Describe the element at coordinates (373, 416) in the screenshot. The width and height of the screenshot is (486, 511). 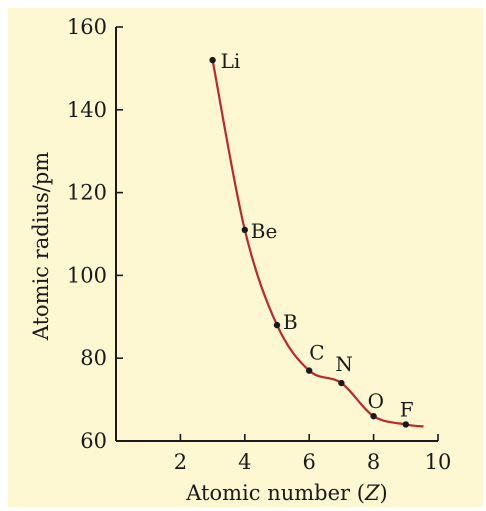
I see `data-point-o` at that location.